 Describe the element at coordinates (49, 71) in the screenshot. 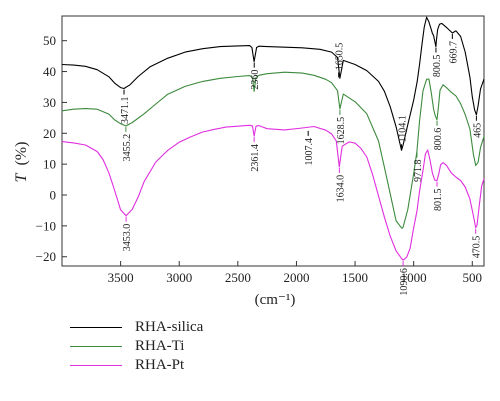

I see `y-tick-label: 40` at that location.